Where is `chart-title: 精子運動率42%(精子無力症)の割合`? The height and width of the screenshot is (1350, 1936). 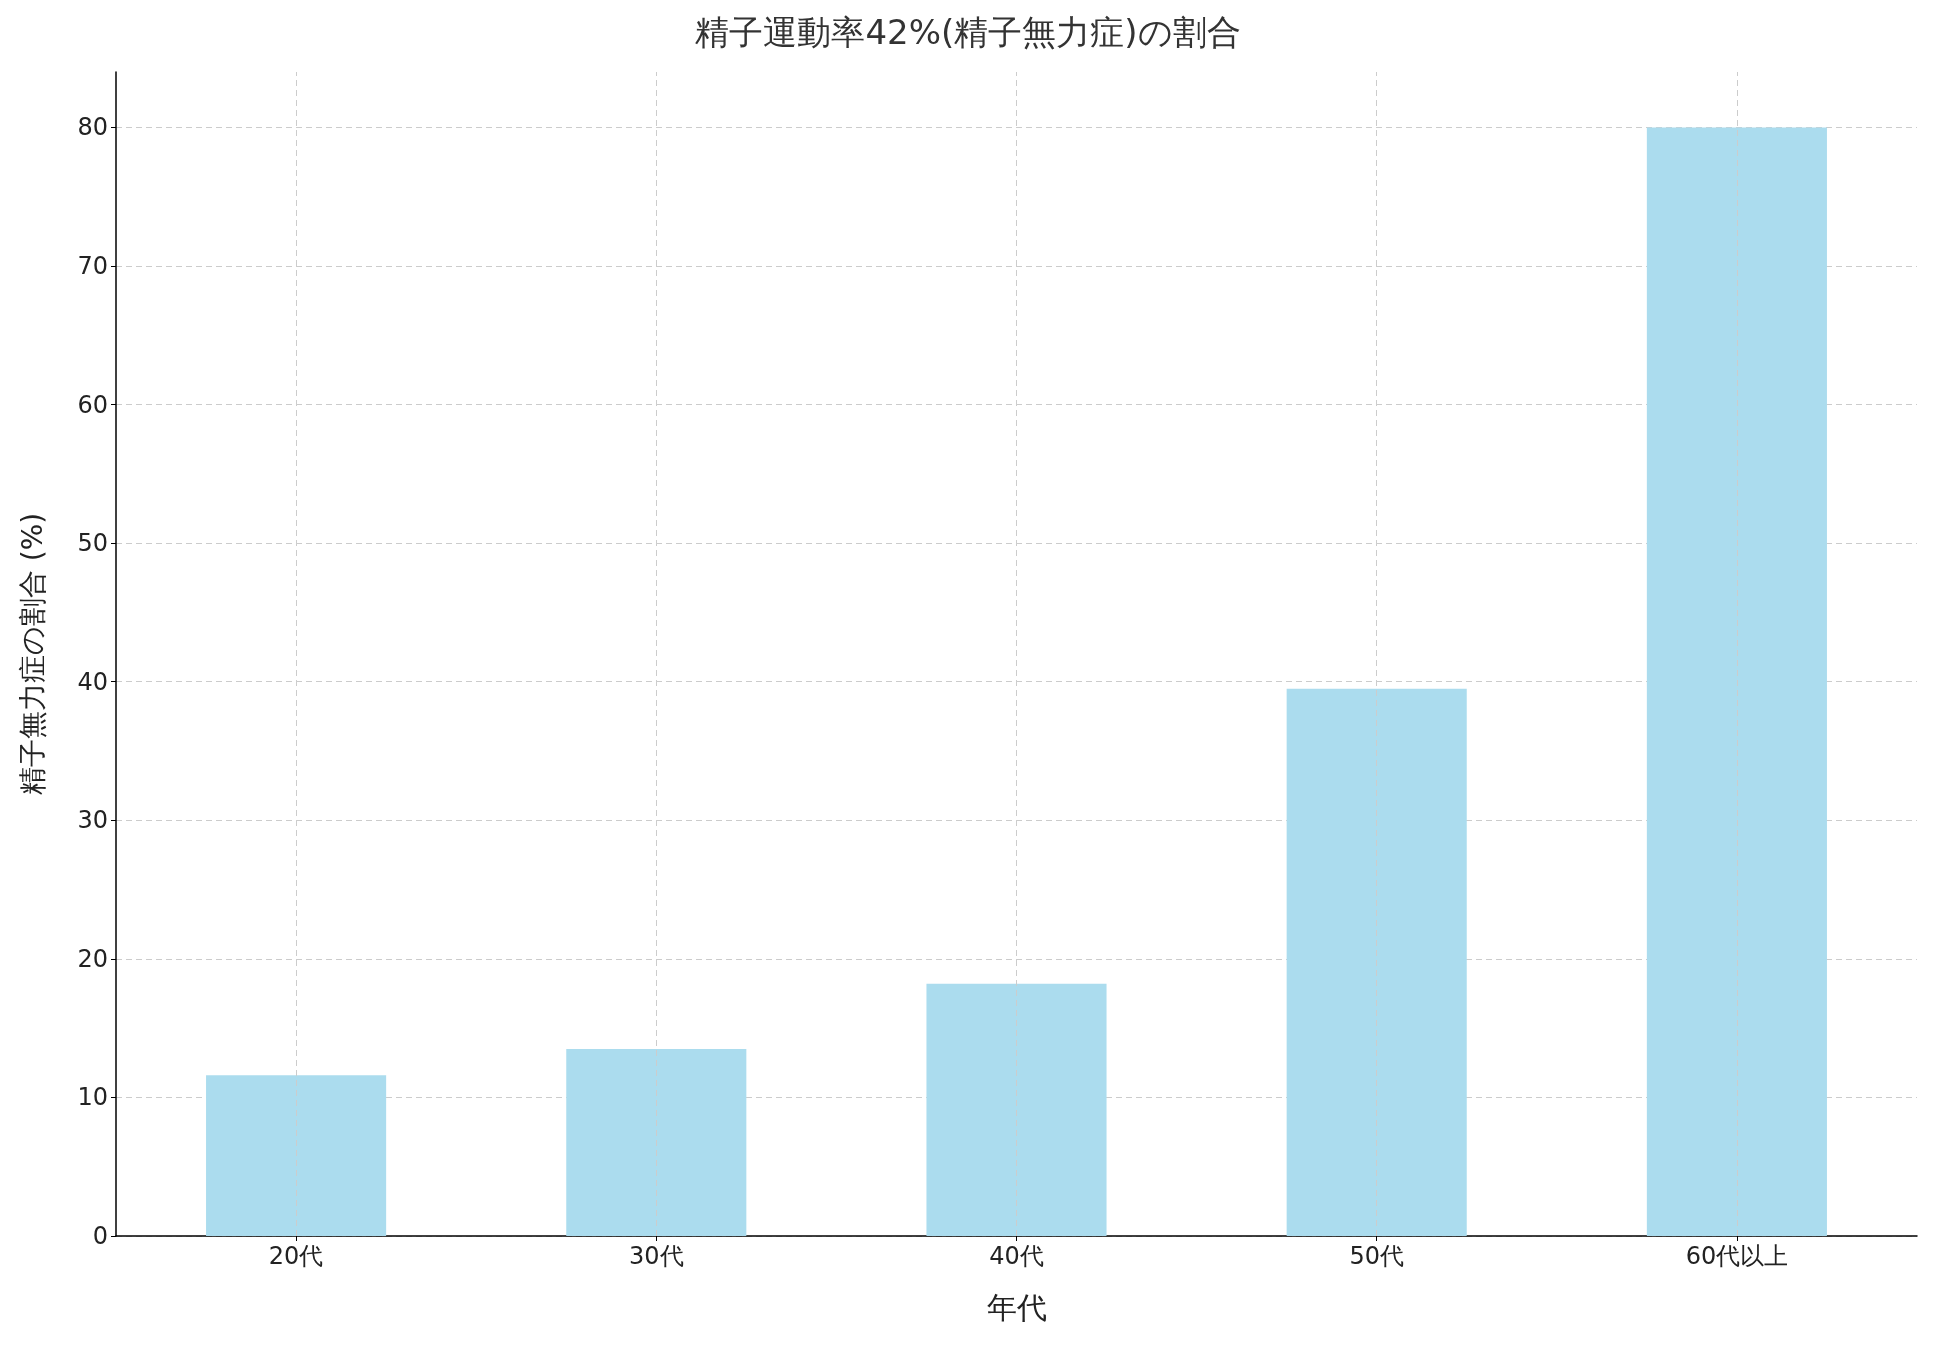
chart-title: 精子運動率42%(精子無力症)の割合 is located at coordinates (968, 32).